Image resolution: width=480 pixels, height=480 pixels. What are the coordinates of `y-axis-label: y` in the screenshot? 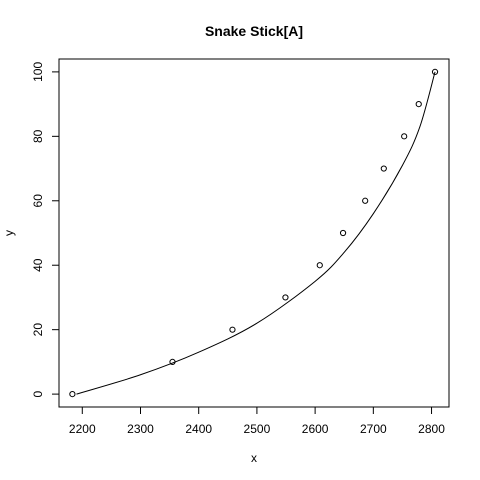 It's located at (9, 233).